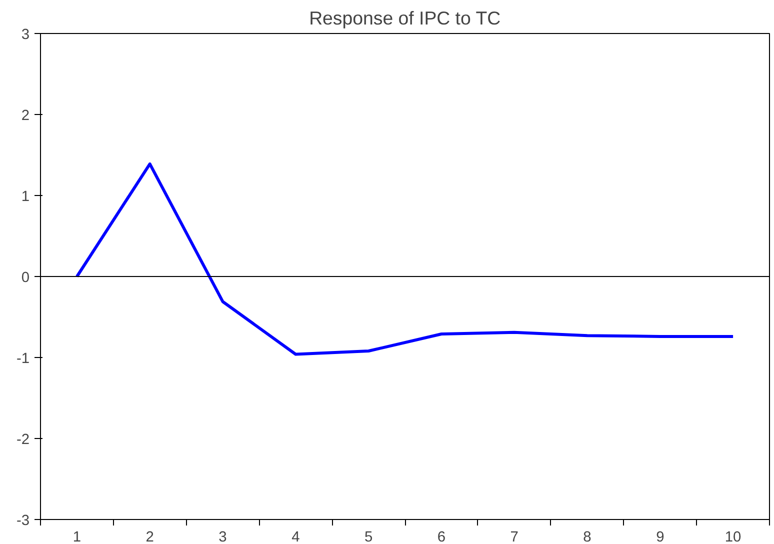 The width and height of the screenshot is (774, 544). Describe the element at coordinates (405, 18) in the screenshot. I see `chart-title: Response of IPC to TC` at that location.